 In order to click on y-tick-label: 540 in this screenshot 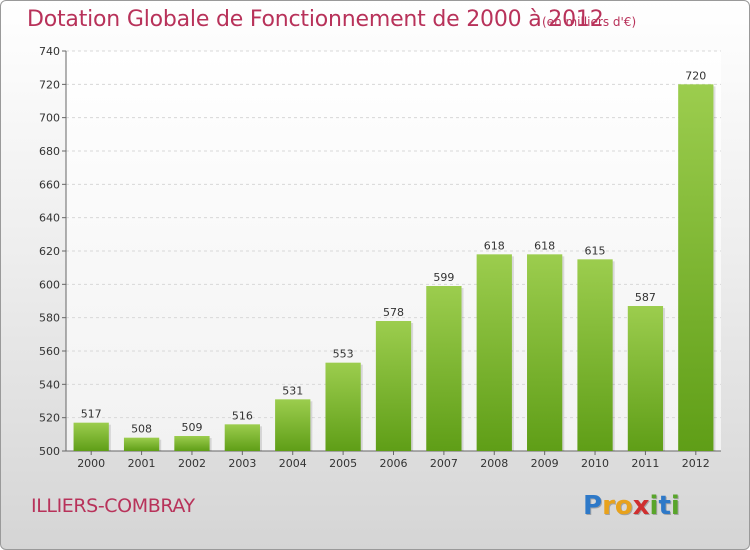, I will do `click(49, 384)`.